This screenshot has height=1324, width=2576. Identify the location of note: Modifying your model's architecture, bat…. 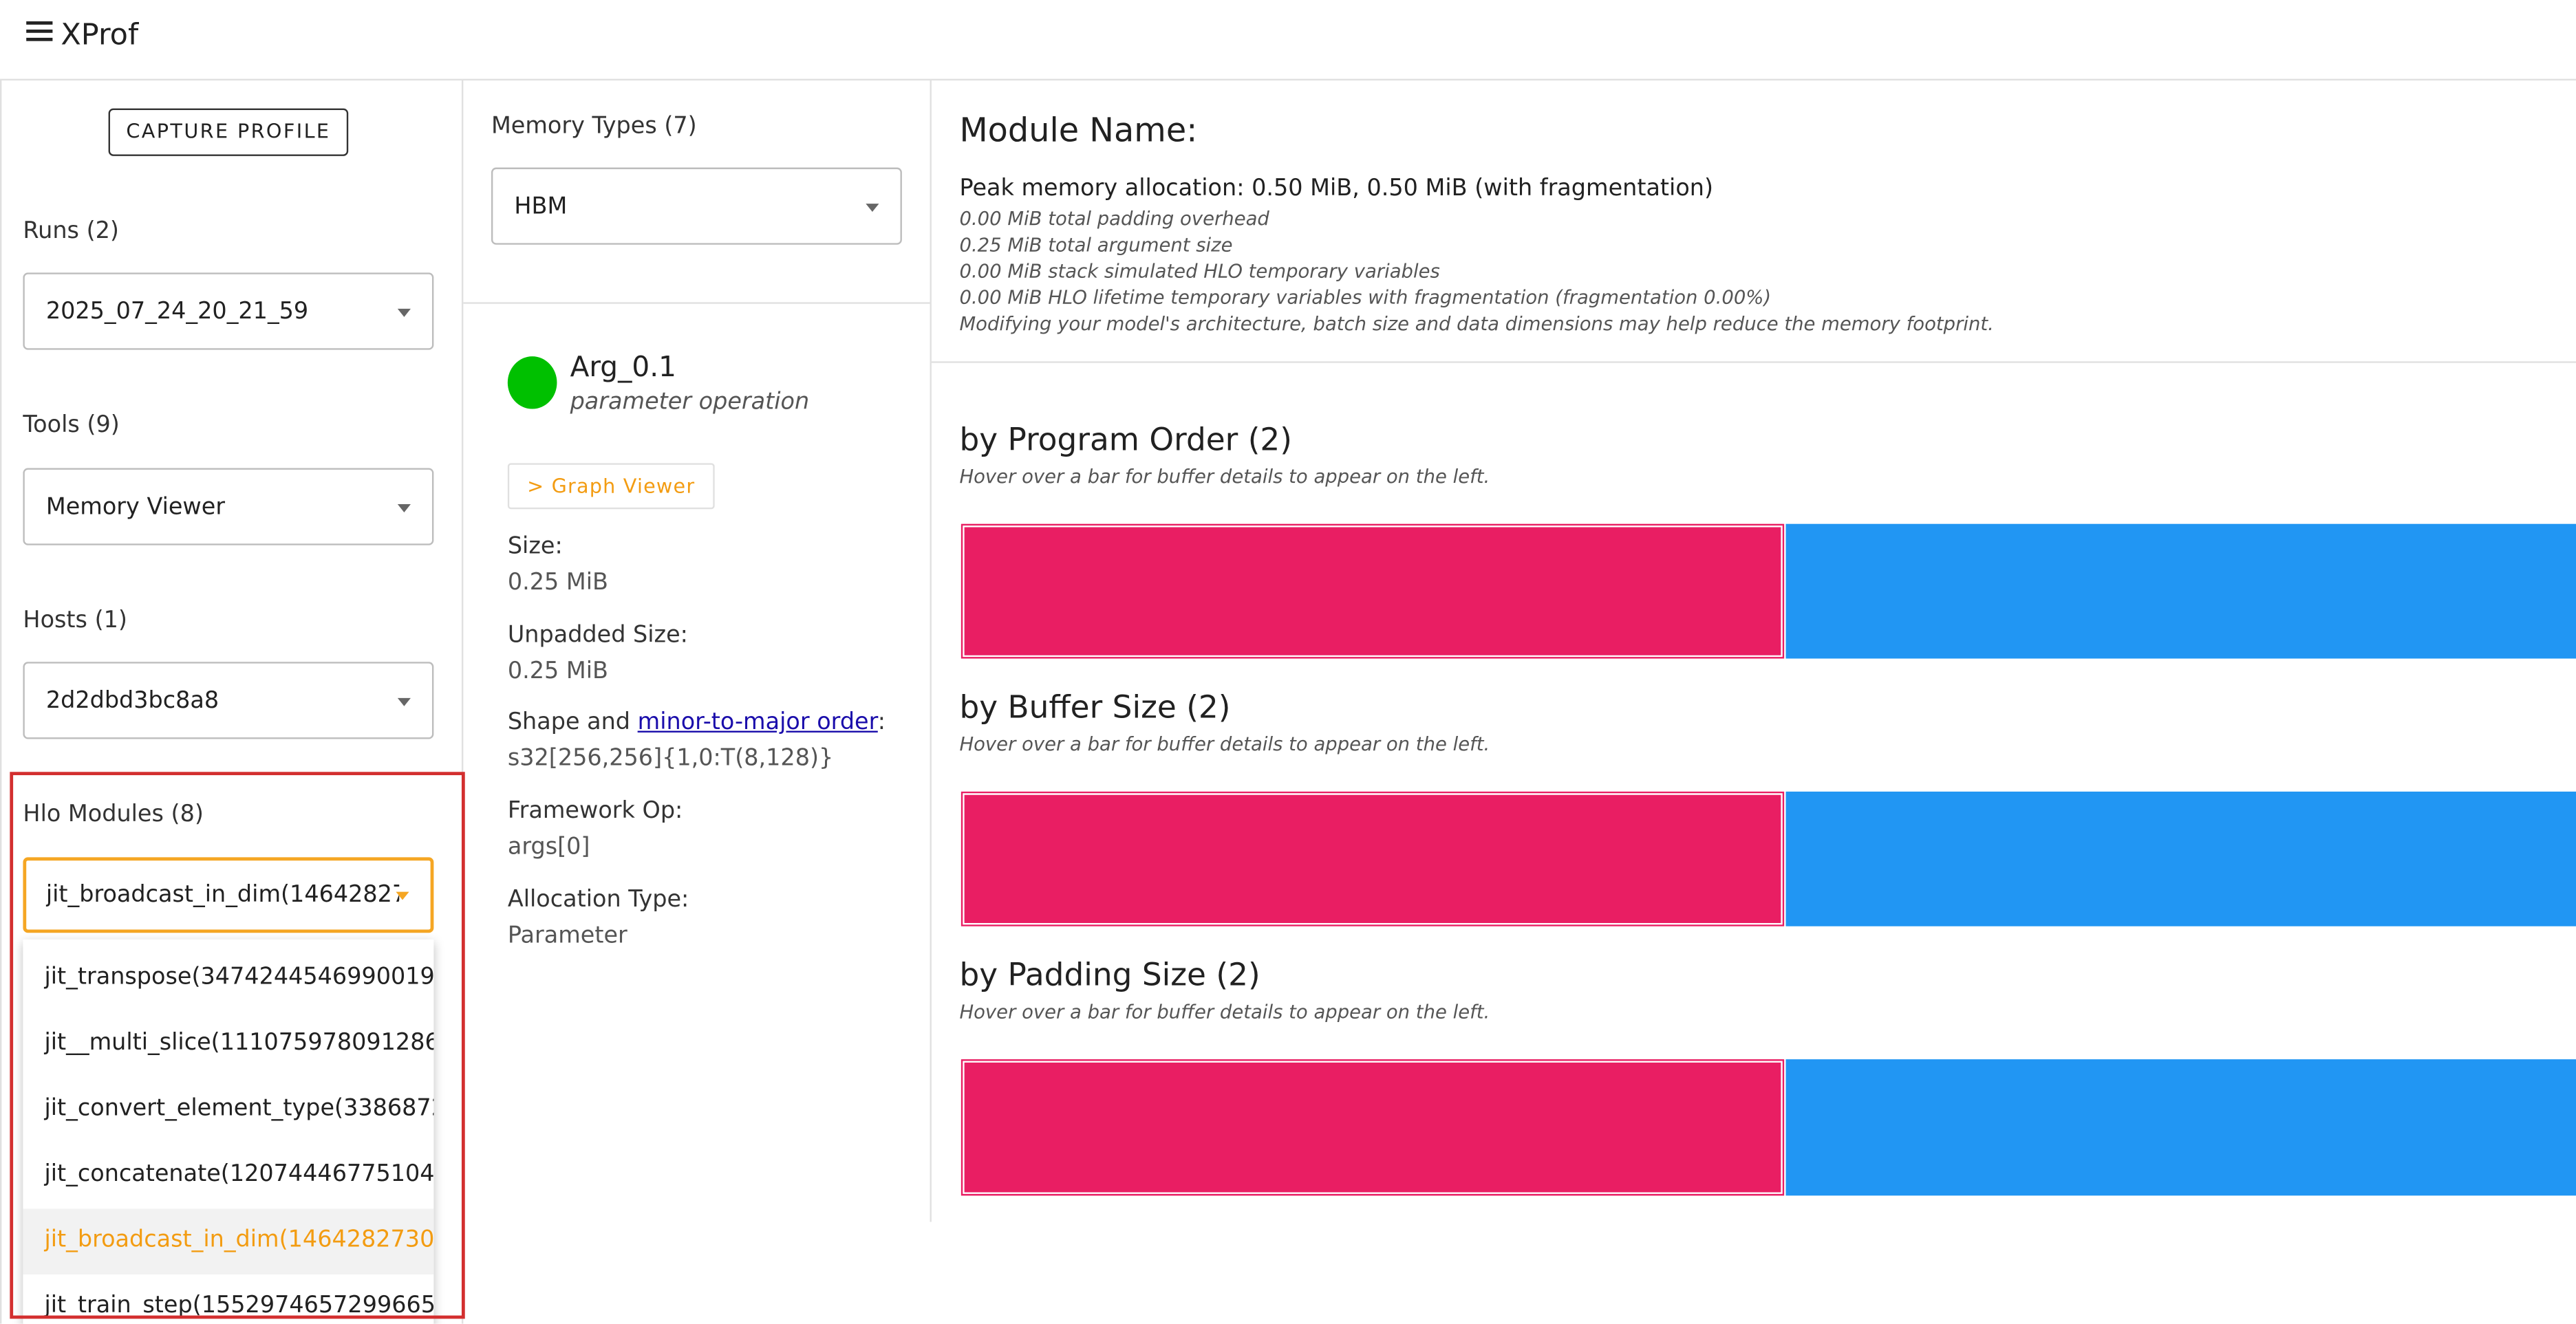
(1476, 324).